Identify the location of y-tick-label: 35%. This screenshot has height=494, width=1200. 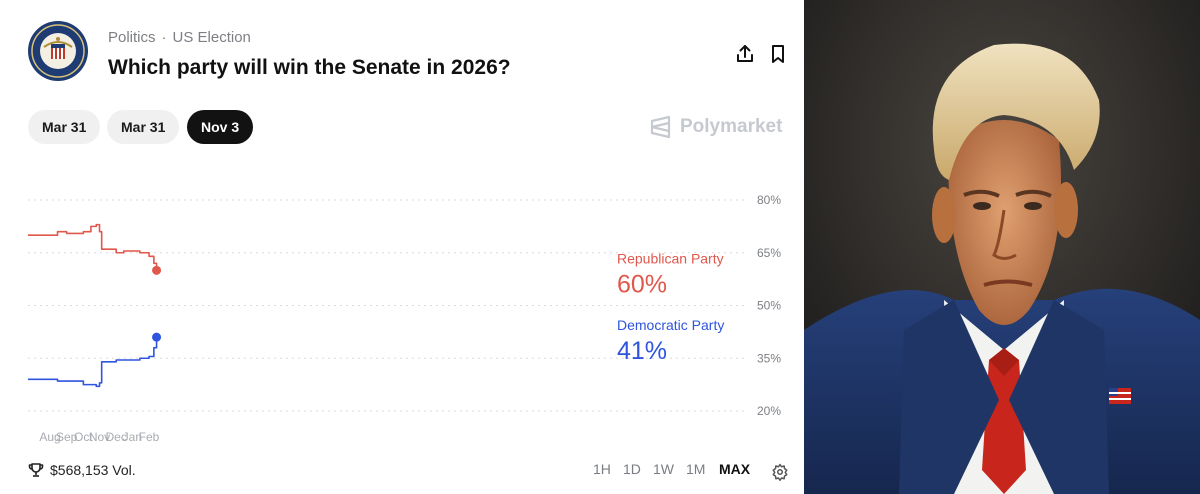
(769, 358).